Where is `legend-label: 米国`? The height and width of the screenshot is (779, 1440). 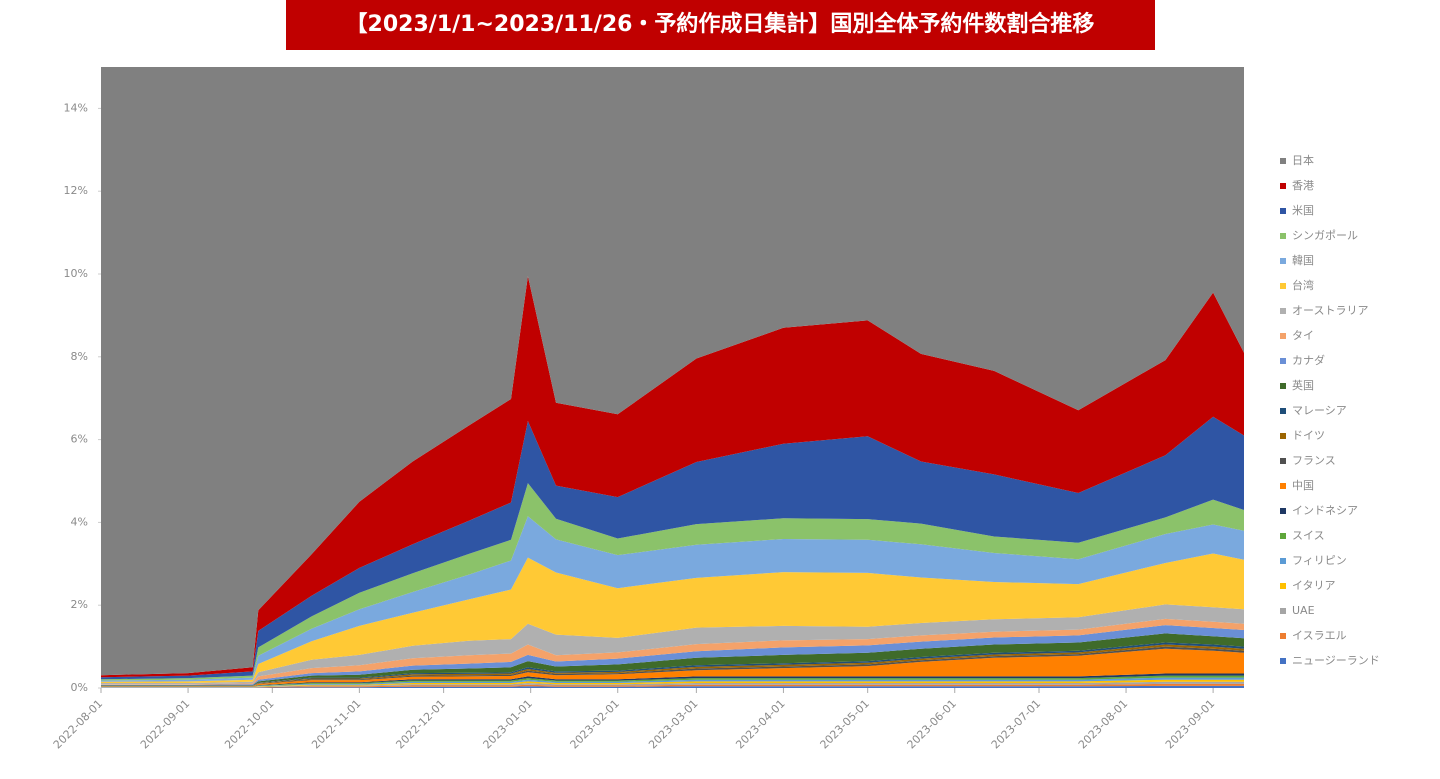
legend-label: 米国 is located at coordinates (1303, 210).